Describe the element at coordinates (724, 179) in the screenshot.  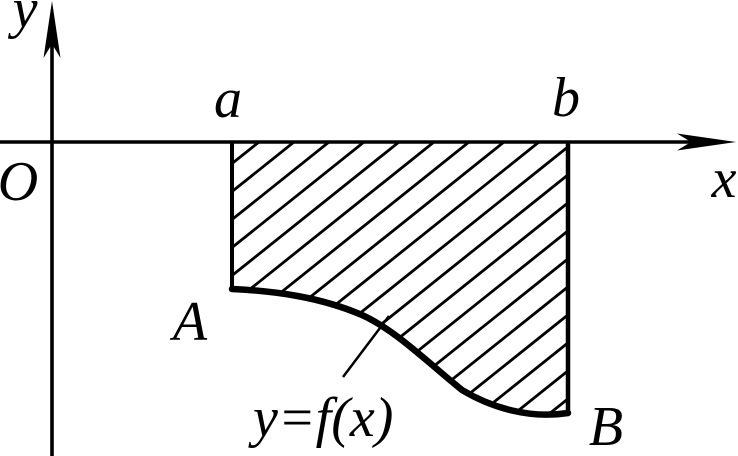
I see `x-axis-label: x` at that location.